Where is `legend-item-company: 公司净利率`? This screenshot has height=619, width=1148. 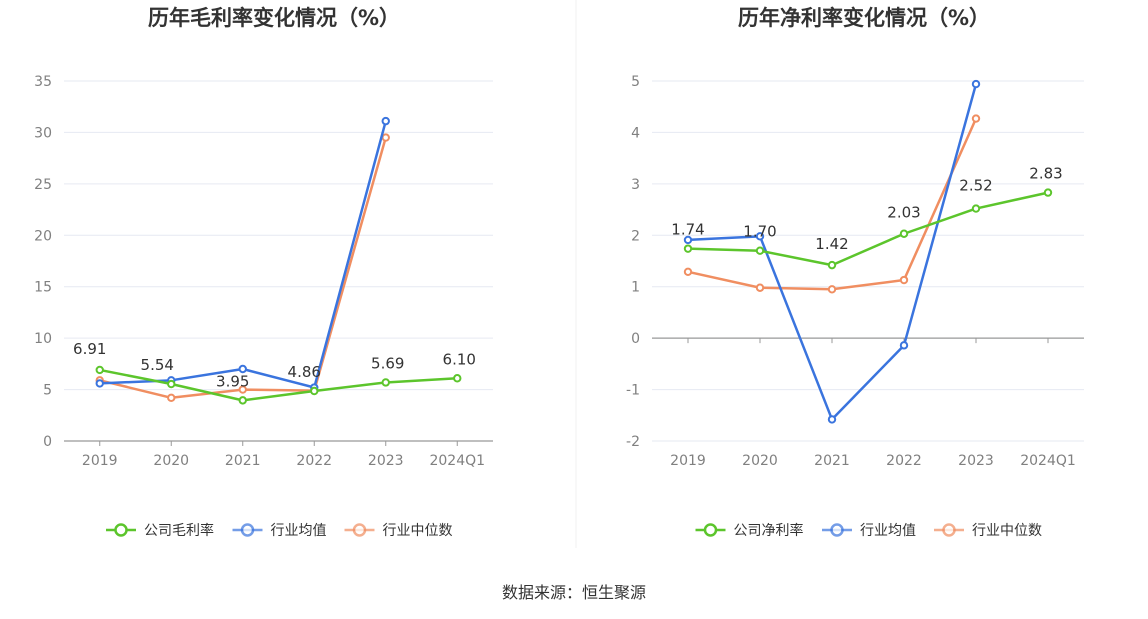 legend-item-company: 公司净利率 is located at coordinates (749, 530).